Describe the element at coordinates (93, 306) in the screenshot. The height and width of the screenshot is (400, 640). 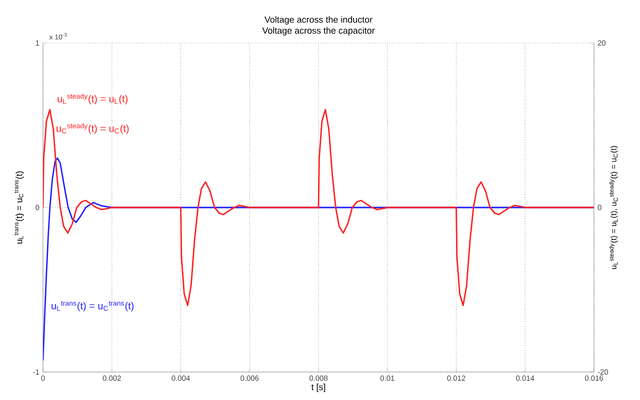
I see `annotation: u$_{L}$$^{trans}$(t) = u$_{C}$$^{trans}$(t)` at that location.